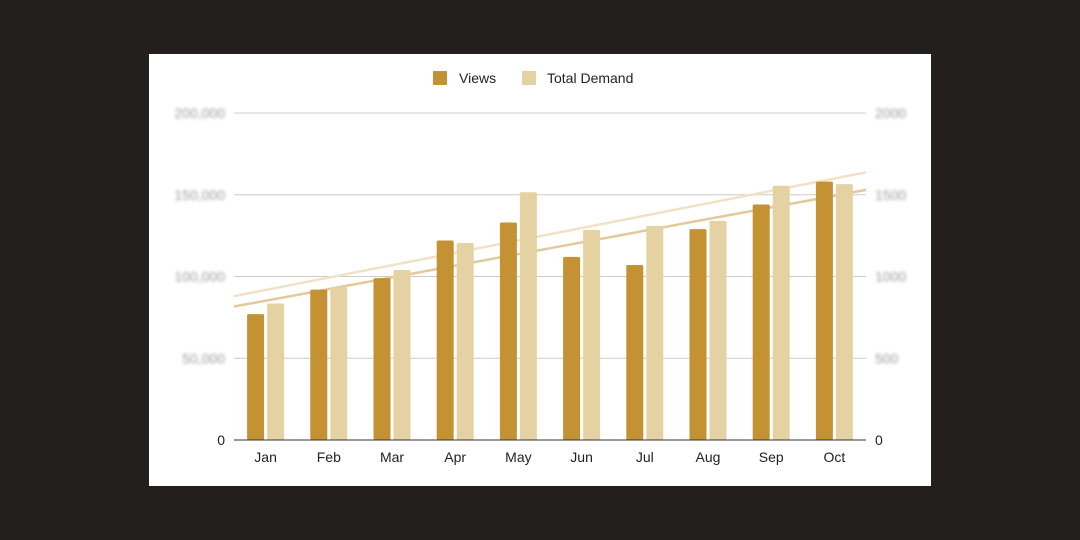 The image size is (1080, 540). Describe the element at coordinates (440, 78) in the screenshot. I see `legend-swatch-views` at that location.